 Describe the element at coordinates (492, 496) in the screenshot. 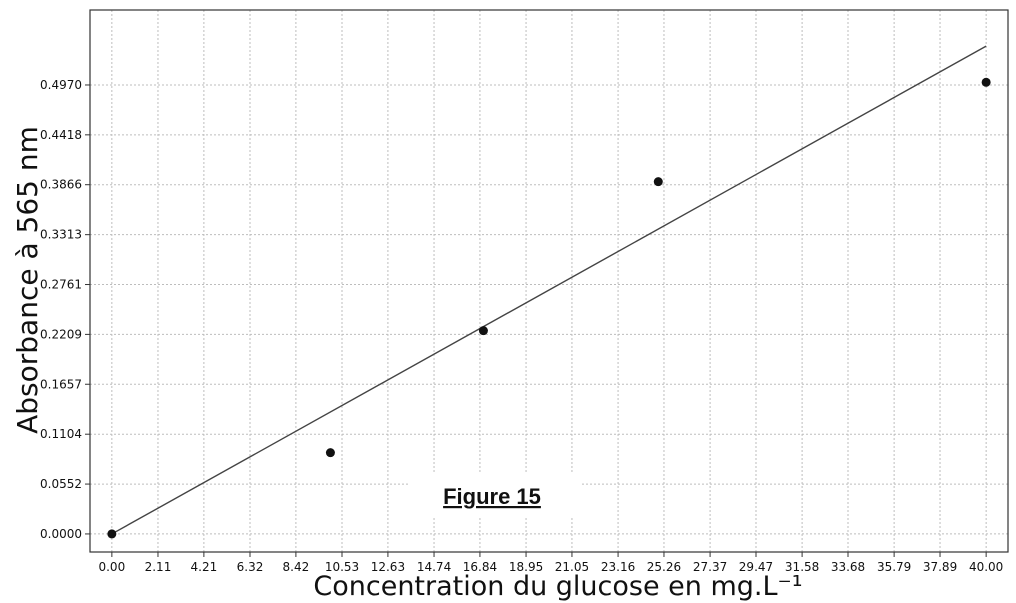

I see `figure-annotation: Figure 15` at that location.